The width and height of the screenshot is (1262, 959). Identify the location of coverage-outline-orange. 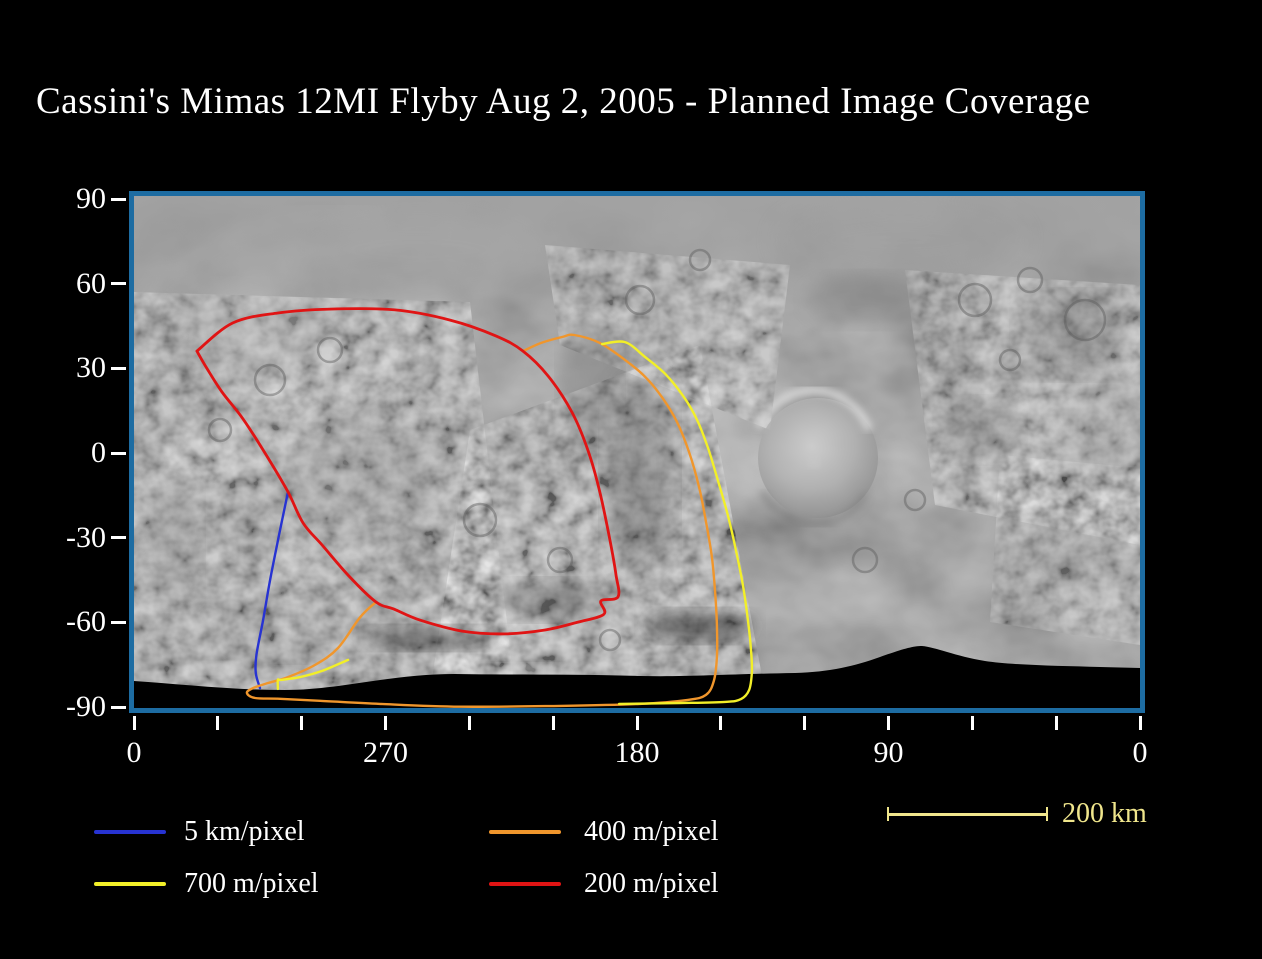
(482, 520).